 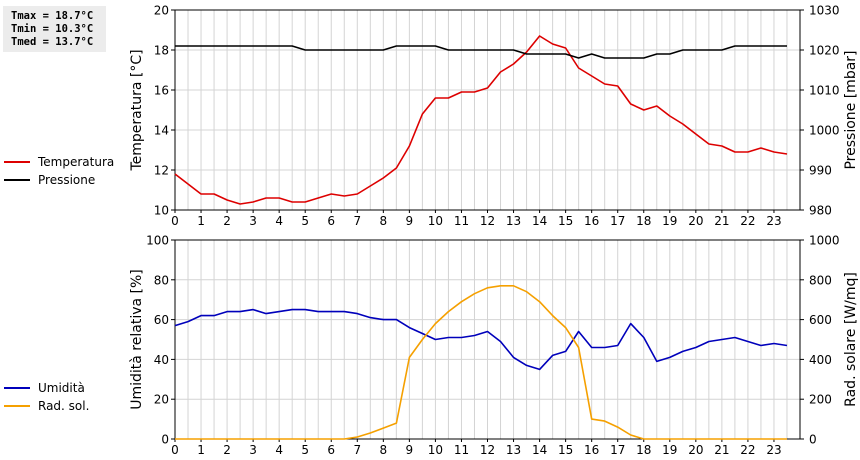 I want to click on legend-item-temperatura: Temperatura, so click(x=59, y=162).